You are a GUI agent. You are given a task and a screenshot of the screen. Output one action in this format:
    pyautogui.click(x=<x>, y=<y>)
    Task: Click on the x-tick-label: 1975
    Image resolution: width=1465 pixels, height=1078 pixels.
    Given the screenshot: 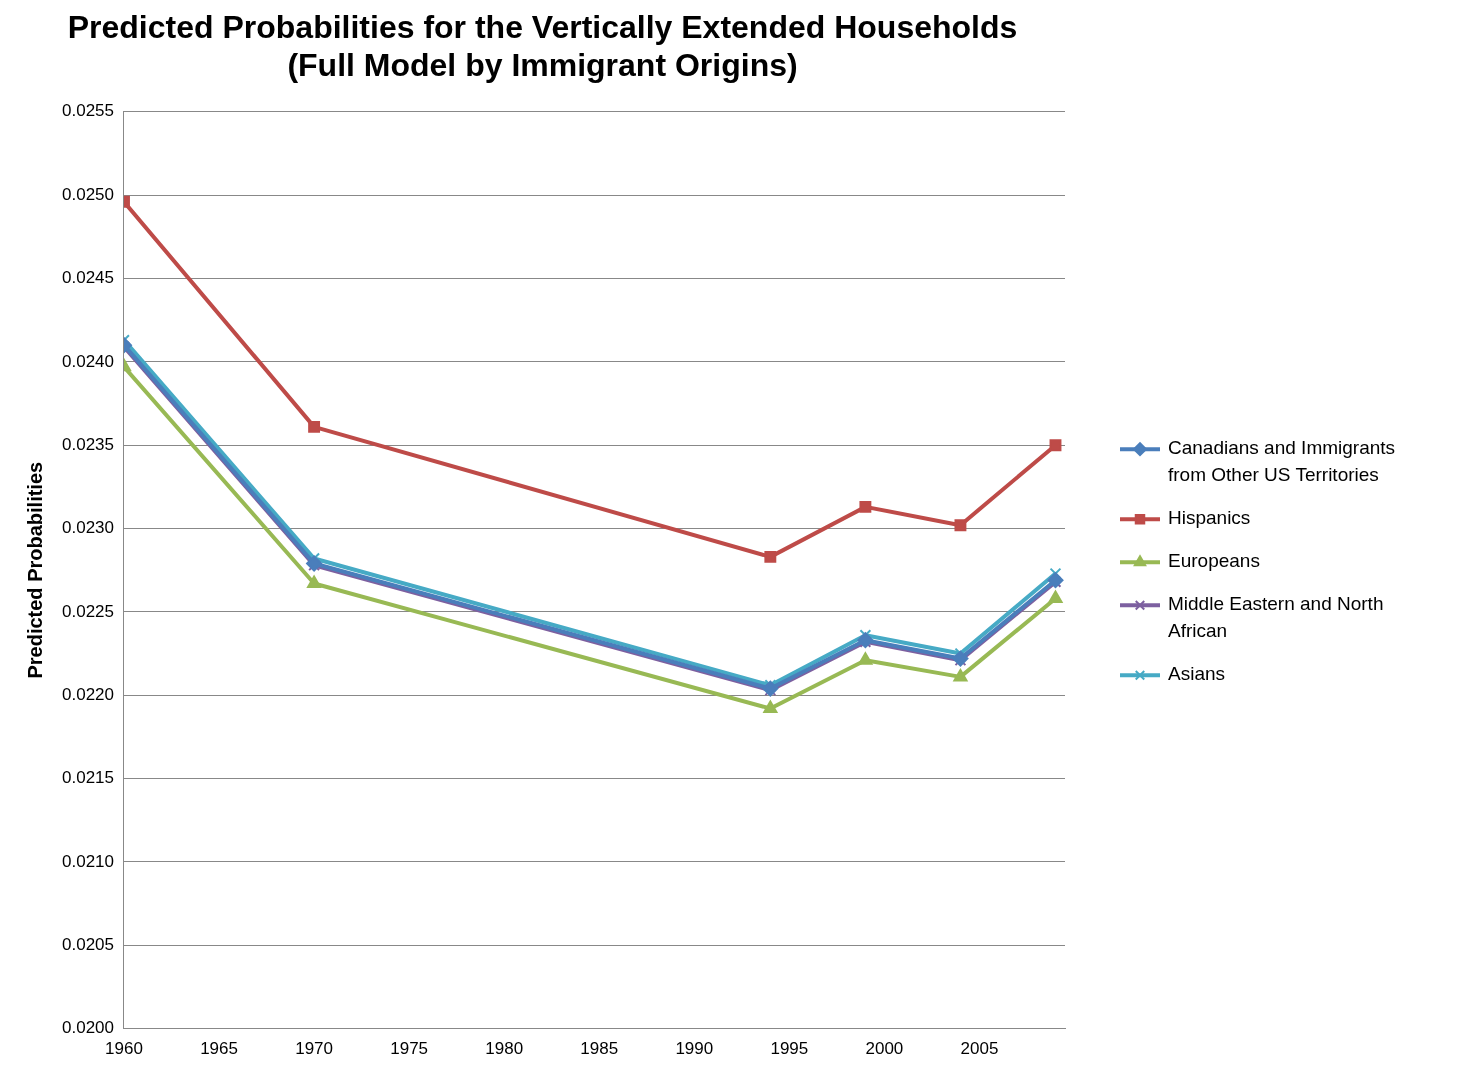 What is the action you would take?
    pyautogui.click(x=409, y=1049)
    